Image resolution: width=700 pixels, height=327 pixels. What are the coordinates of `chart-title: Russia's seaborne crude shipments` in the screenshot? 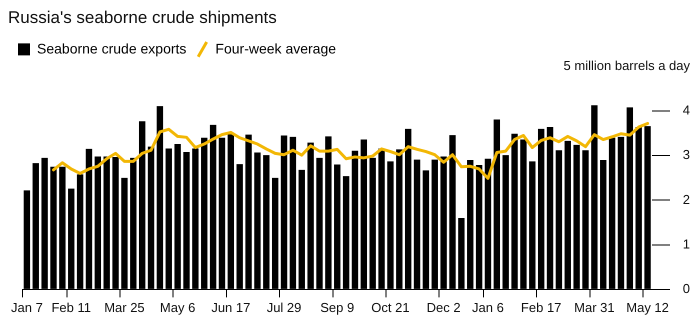 It's located at (142, 17).